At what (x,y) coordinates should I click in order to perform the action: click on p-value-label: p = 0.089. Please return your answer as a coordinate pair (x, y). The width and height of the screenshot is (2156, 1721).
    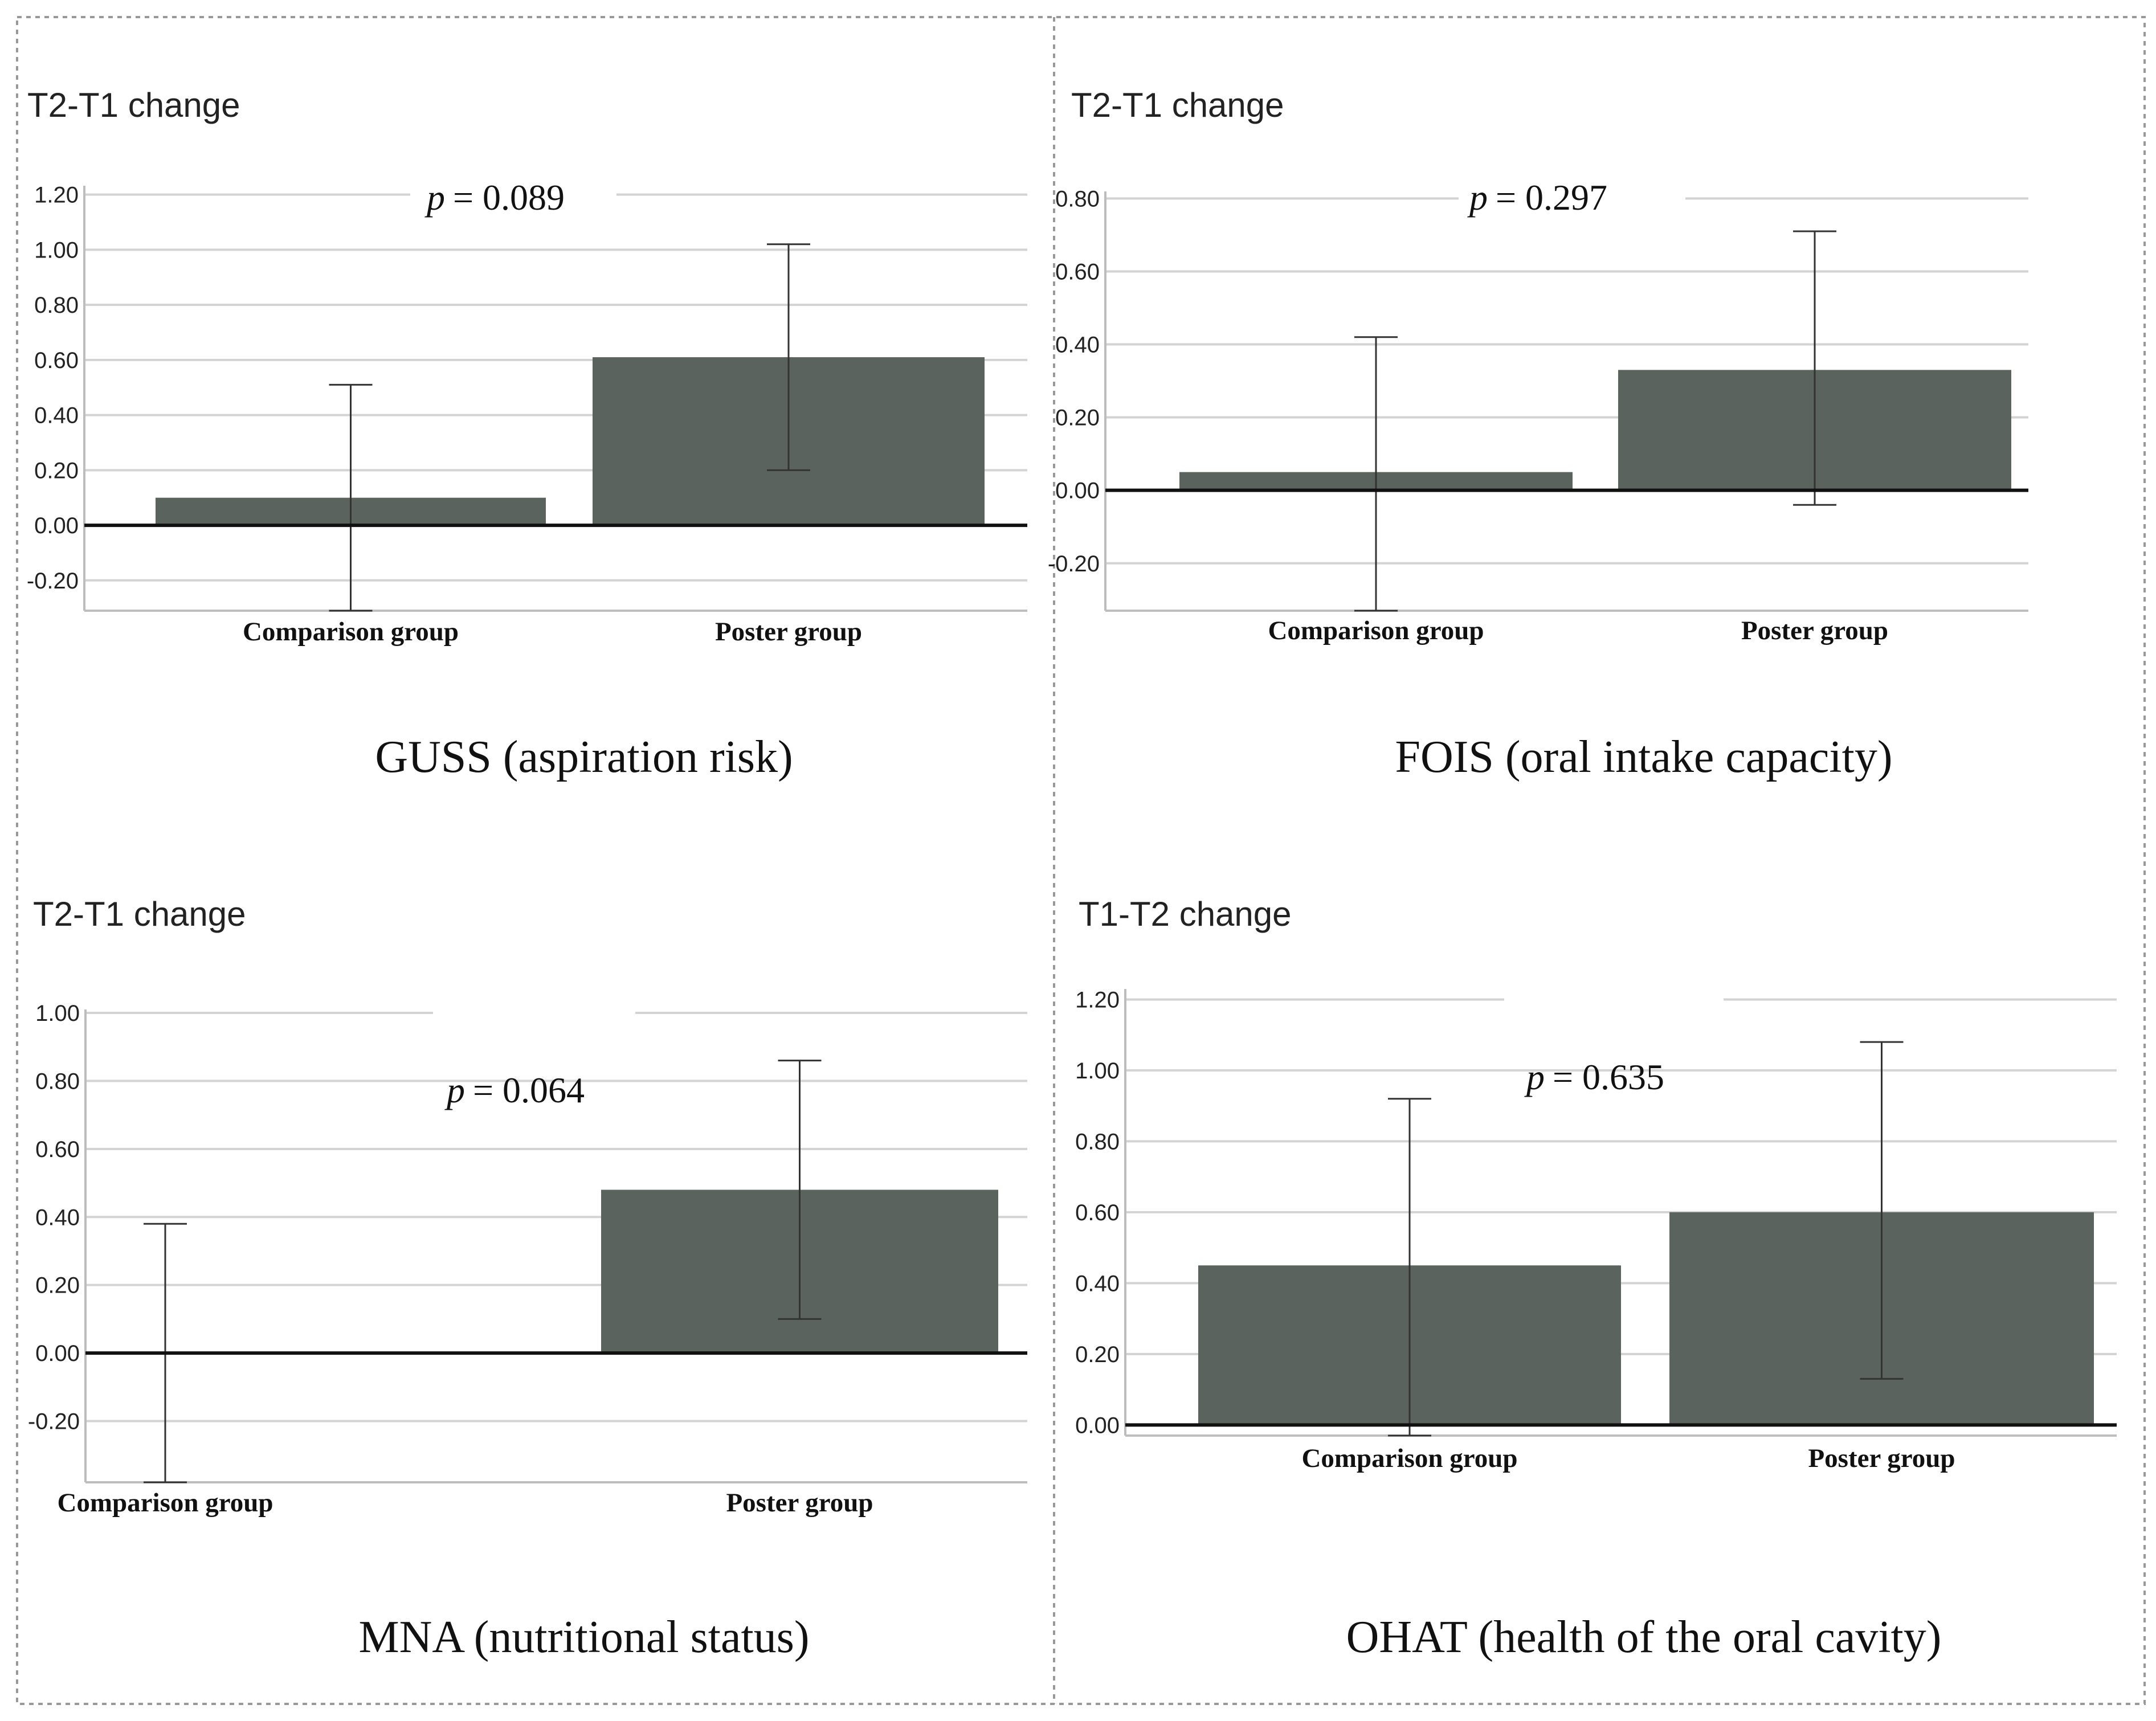
    Looking at the image, I should click on (494, 197).